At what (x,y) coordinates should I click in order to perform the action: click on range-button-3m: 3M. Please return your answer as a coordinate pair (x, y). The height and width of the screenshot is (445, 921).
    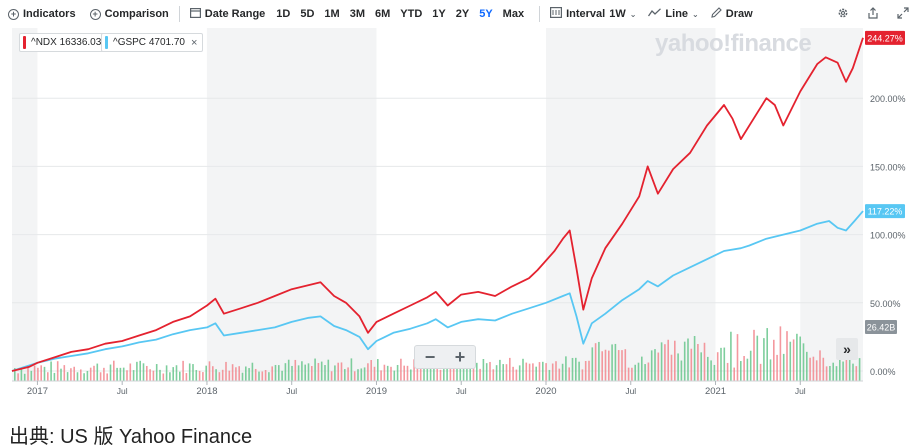
    Looking at the image, I should click on (357, 14).